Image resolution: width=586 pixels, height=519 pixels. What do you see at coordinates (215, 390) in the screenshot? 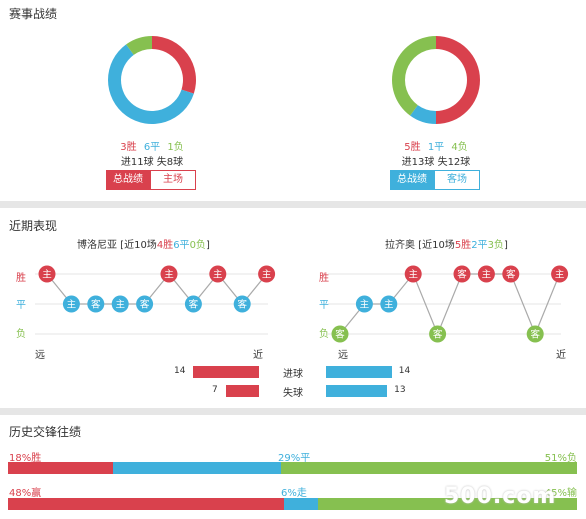
I see `left-conceded-value: 7` at bounding box center [215, 390].